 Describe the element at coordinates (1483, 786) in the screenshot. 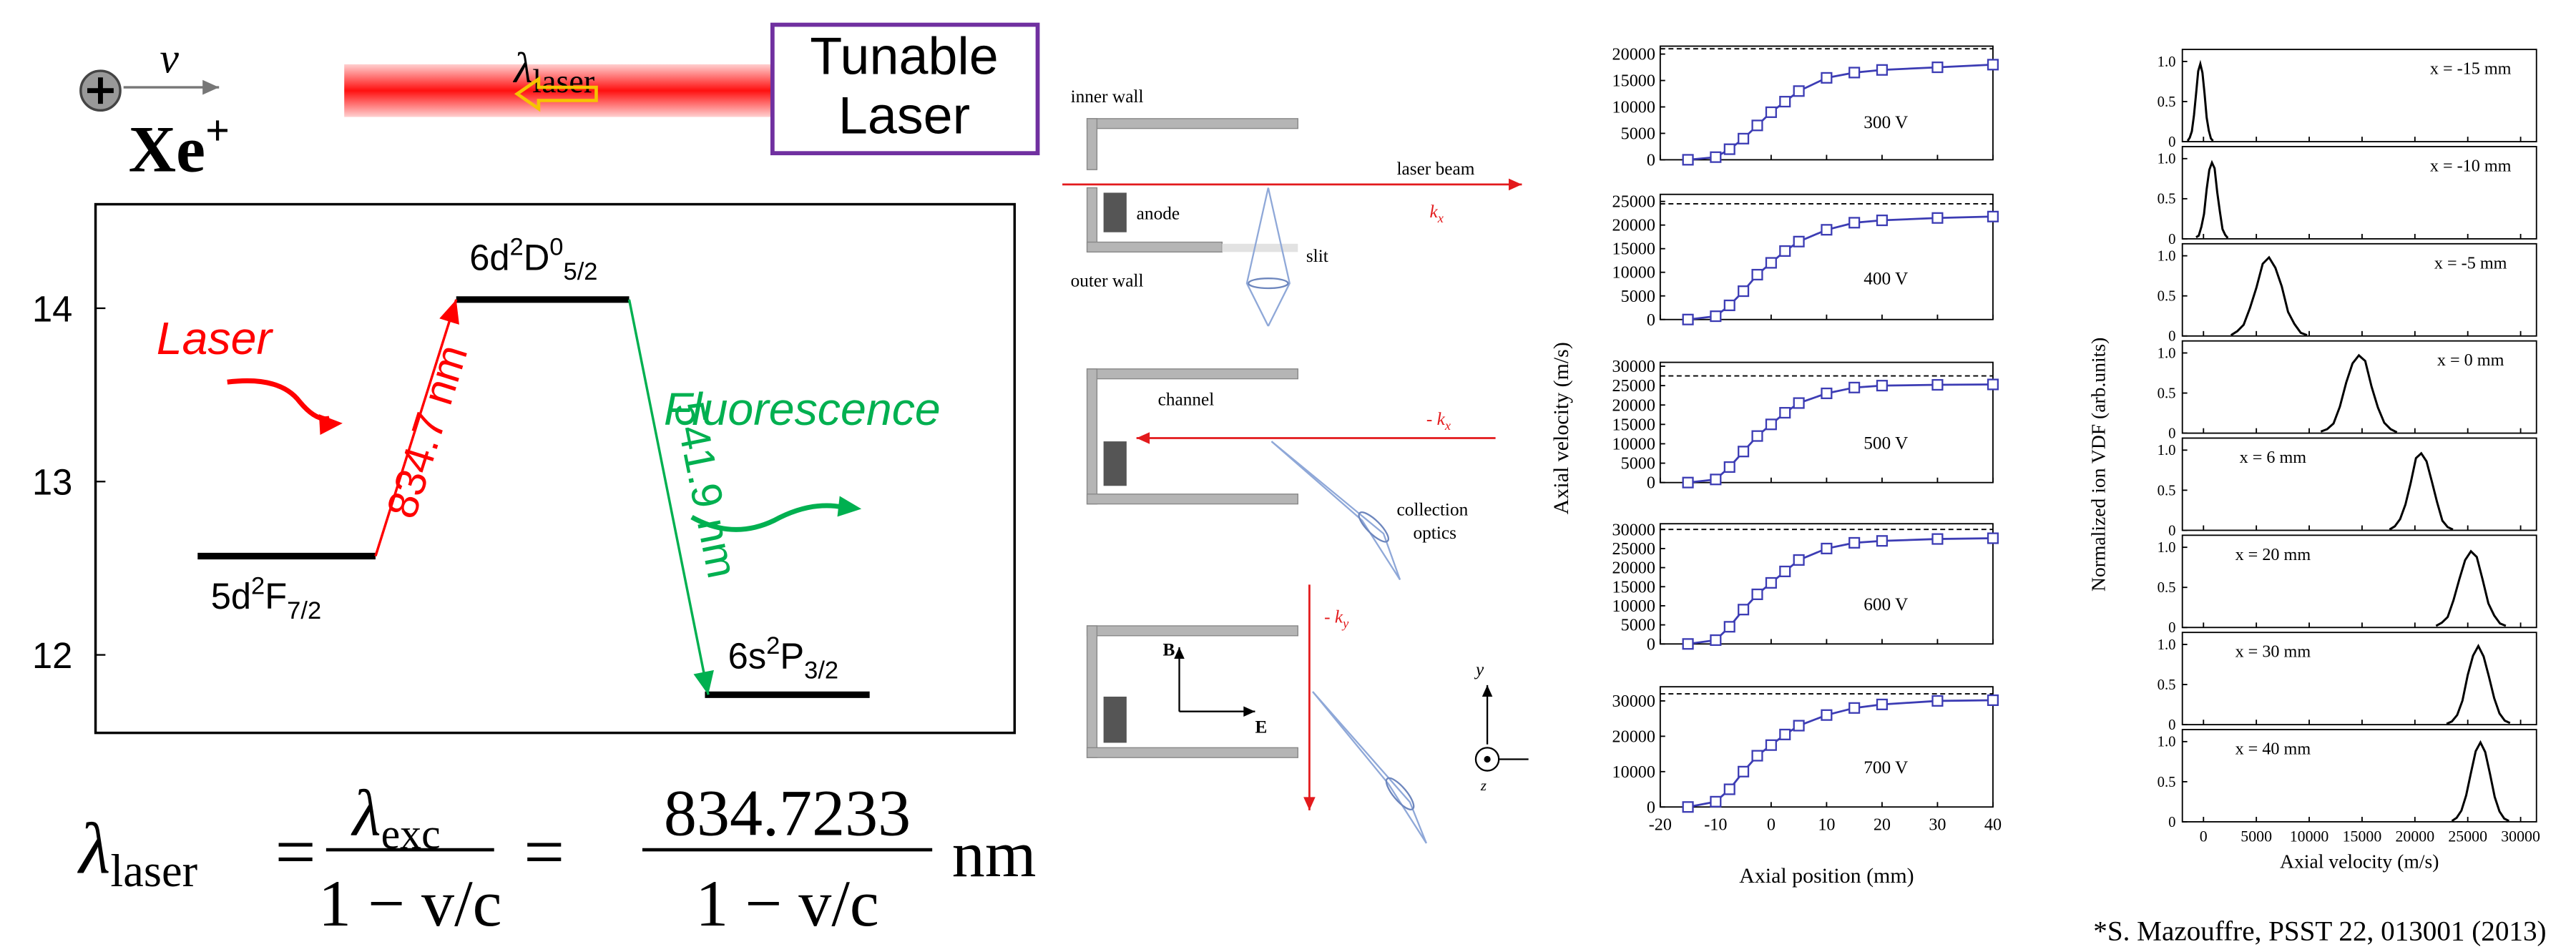

I see `schematic-label: z` at that location.